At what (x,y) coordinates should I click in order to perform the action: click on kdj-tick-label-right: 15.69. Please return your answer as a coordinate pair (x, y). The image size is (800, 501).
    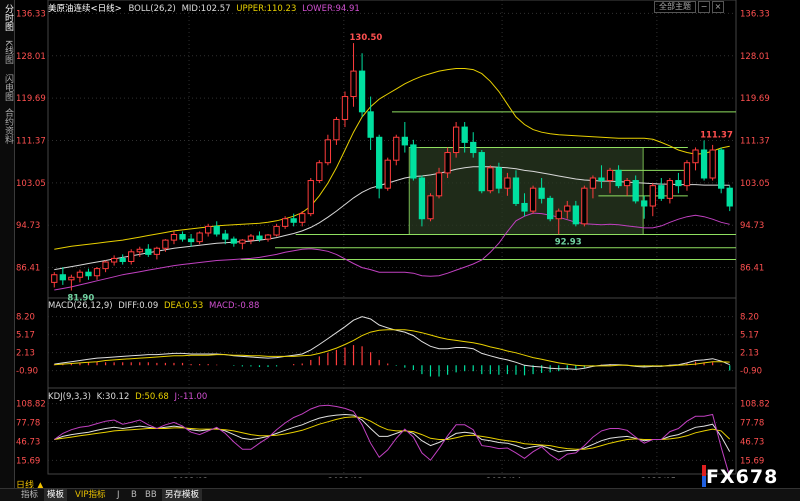
    Looking at the image, I should click on (752, 461).